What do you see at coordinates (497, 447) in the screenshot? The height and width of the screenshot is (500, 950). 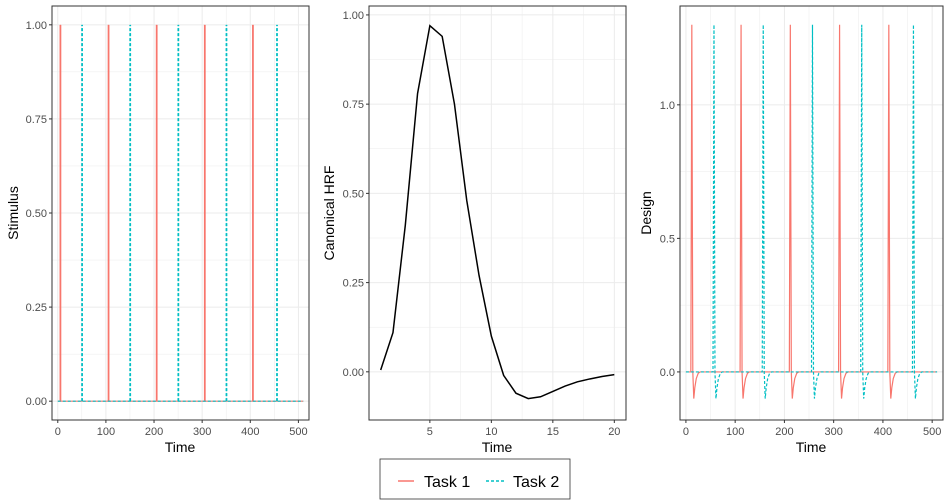 I see `hrf-x-axis-title: Time` at bounding box center [497, 447].